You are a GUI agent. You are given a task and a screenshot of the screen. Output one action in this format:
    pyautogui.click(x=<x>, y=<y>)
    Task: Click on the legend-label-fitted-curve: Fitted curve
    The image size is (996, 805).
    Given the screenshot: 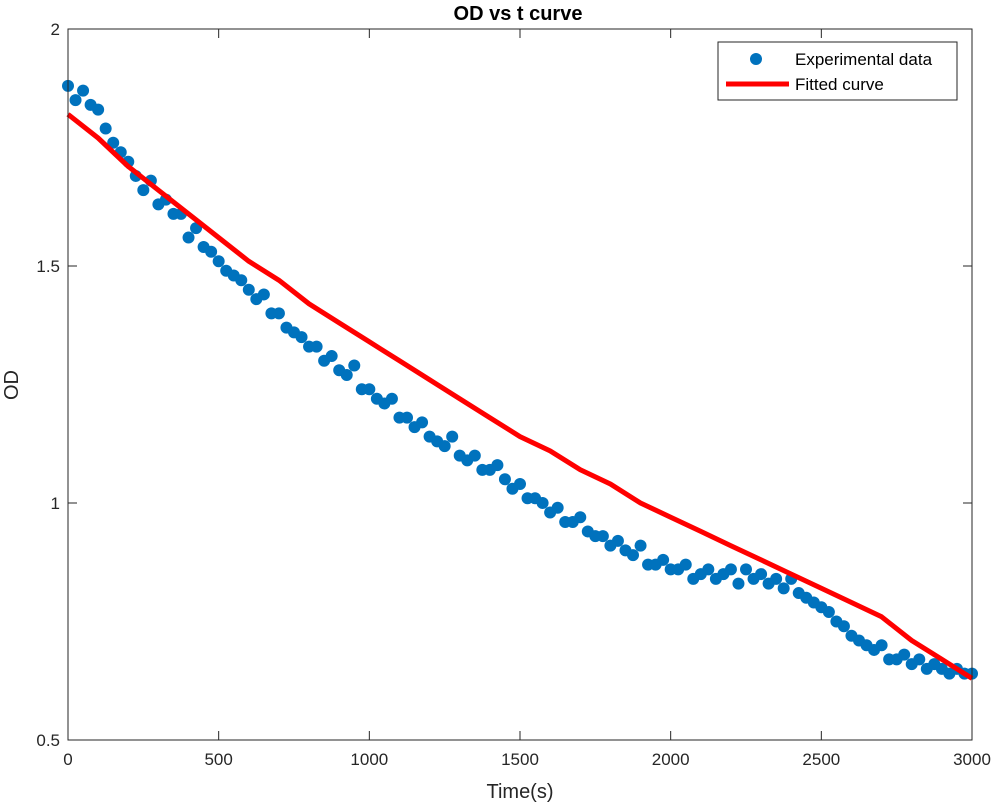 What is the action you would take?
    pyautogui.click(x=839, y=84)
    